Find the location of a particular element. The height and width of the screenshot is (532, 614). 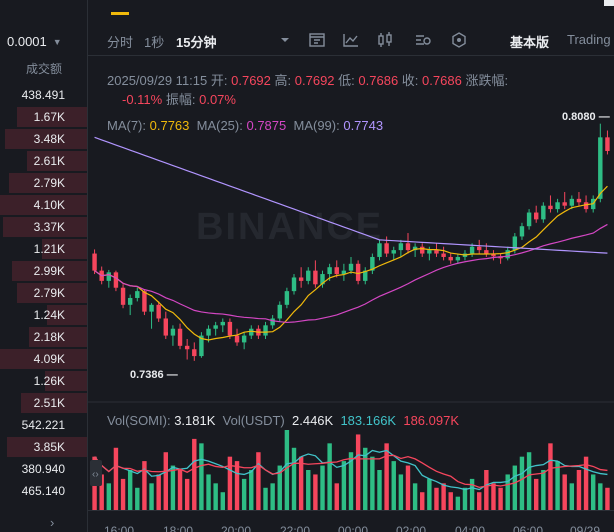

order-book-row: 4.10K is located at coordinates (43, 205).